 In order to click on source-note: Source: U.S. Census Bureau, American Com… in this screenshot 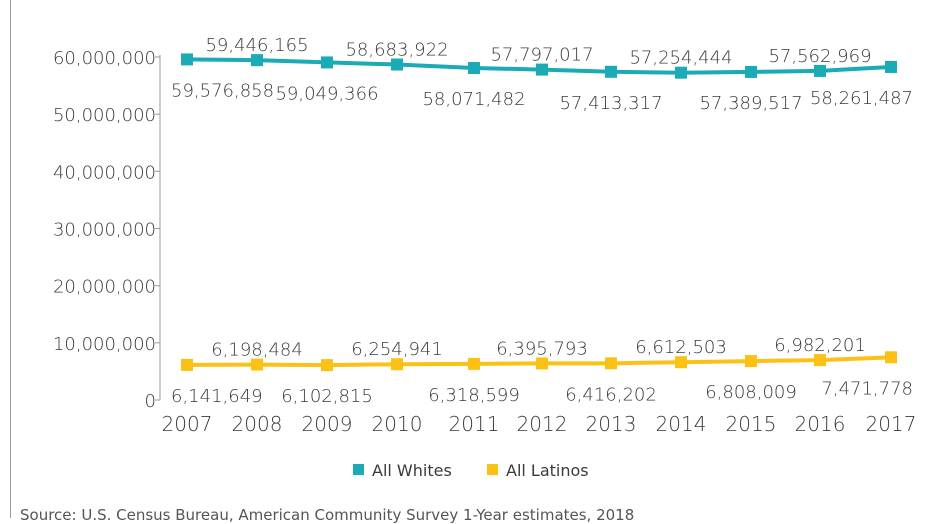, I will do `click(327, 515)`.